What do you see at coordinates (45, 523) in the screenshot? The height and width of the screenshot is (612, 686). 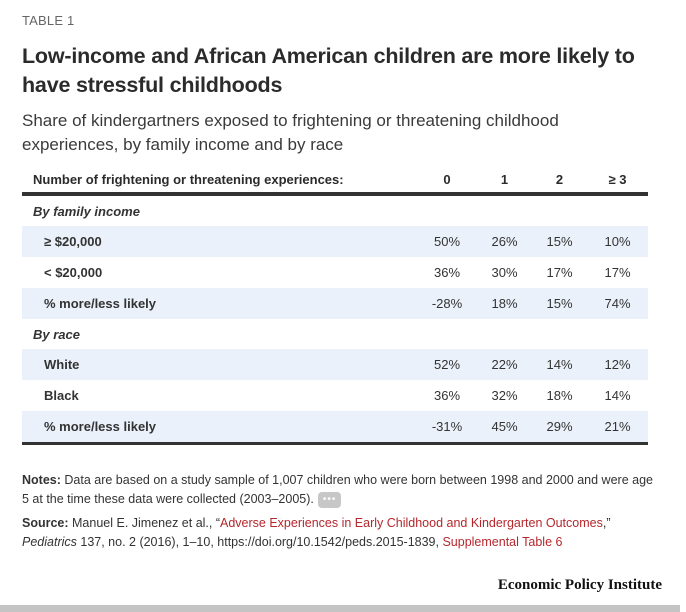 I see `source-label: Source:` at bounding box center [45, 523].